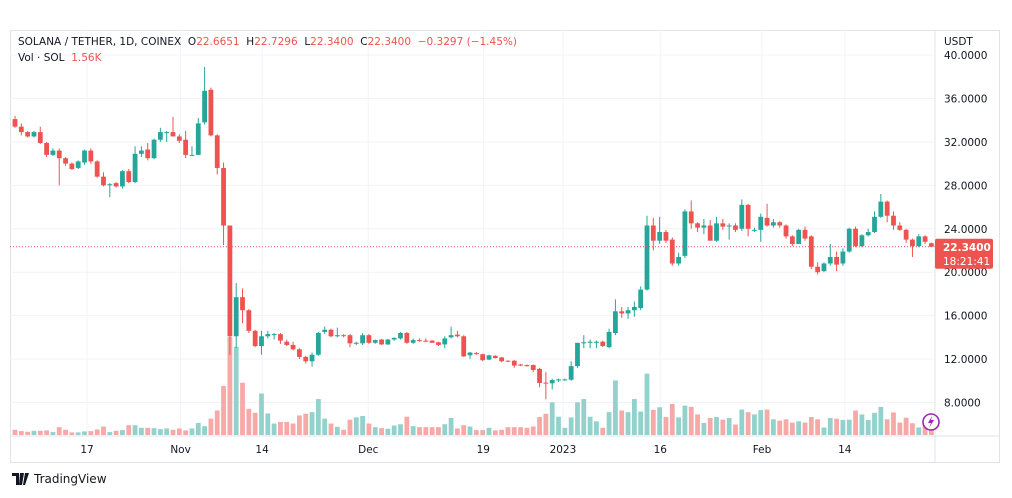 The width and height of the screenshot is (1012, 498). What do you see at coordinates (967, 248) in the screenshot?
I see `last-price-value: 22.3400` at bounding box center [967, 248].